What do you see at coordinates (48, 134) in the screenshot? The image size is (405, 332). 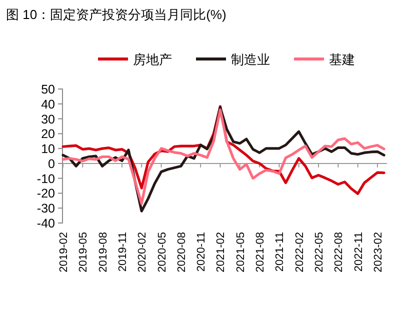 I see `y-tick-label: 20` at bounding box center [48, 134].